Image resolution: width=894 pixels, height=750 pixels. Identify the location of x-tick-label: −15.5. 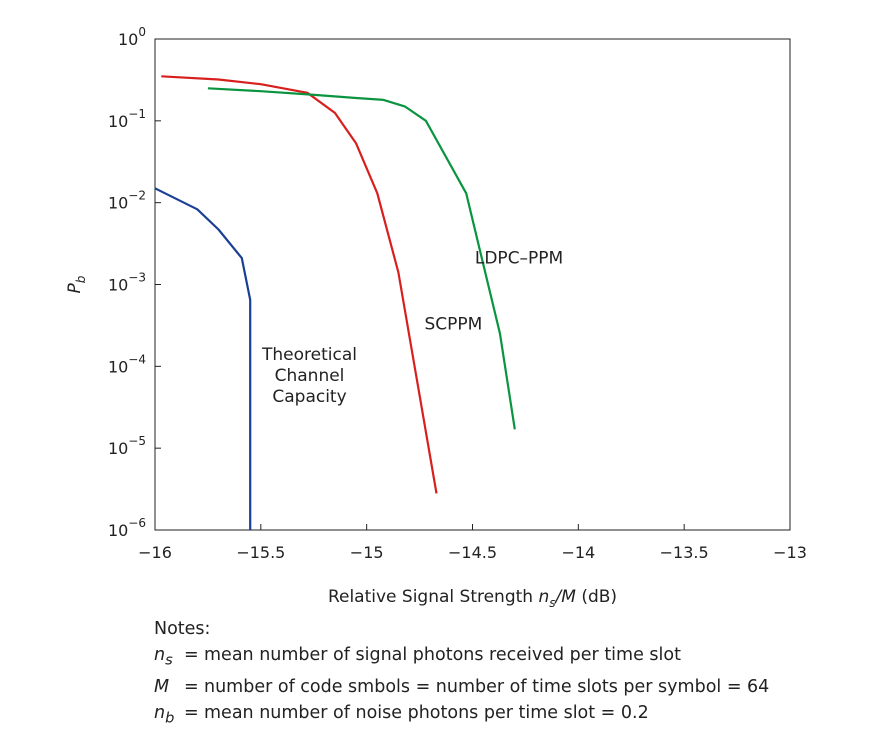
(260, 552).